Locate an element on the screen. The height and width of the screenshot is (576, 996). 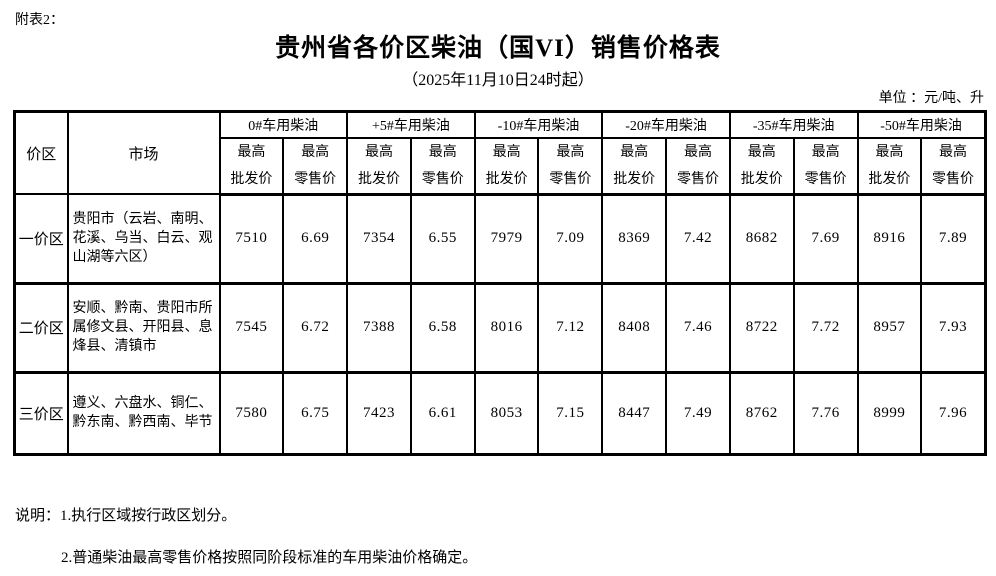
price-cell: 7388 is located at coordinates (379, 328).